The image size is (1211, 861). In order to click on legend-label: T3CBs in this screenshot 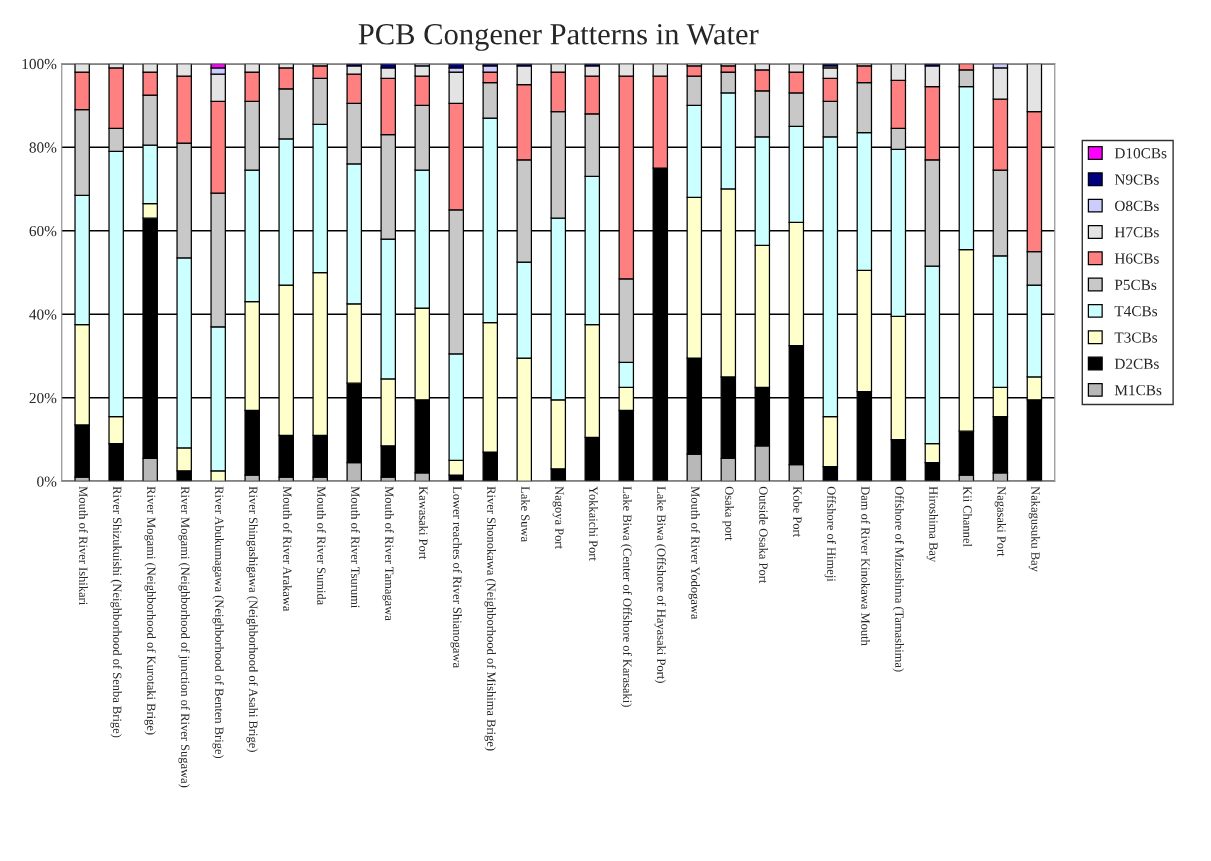, I will do `click(1136, 337)`.